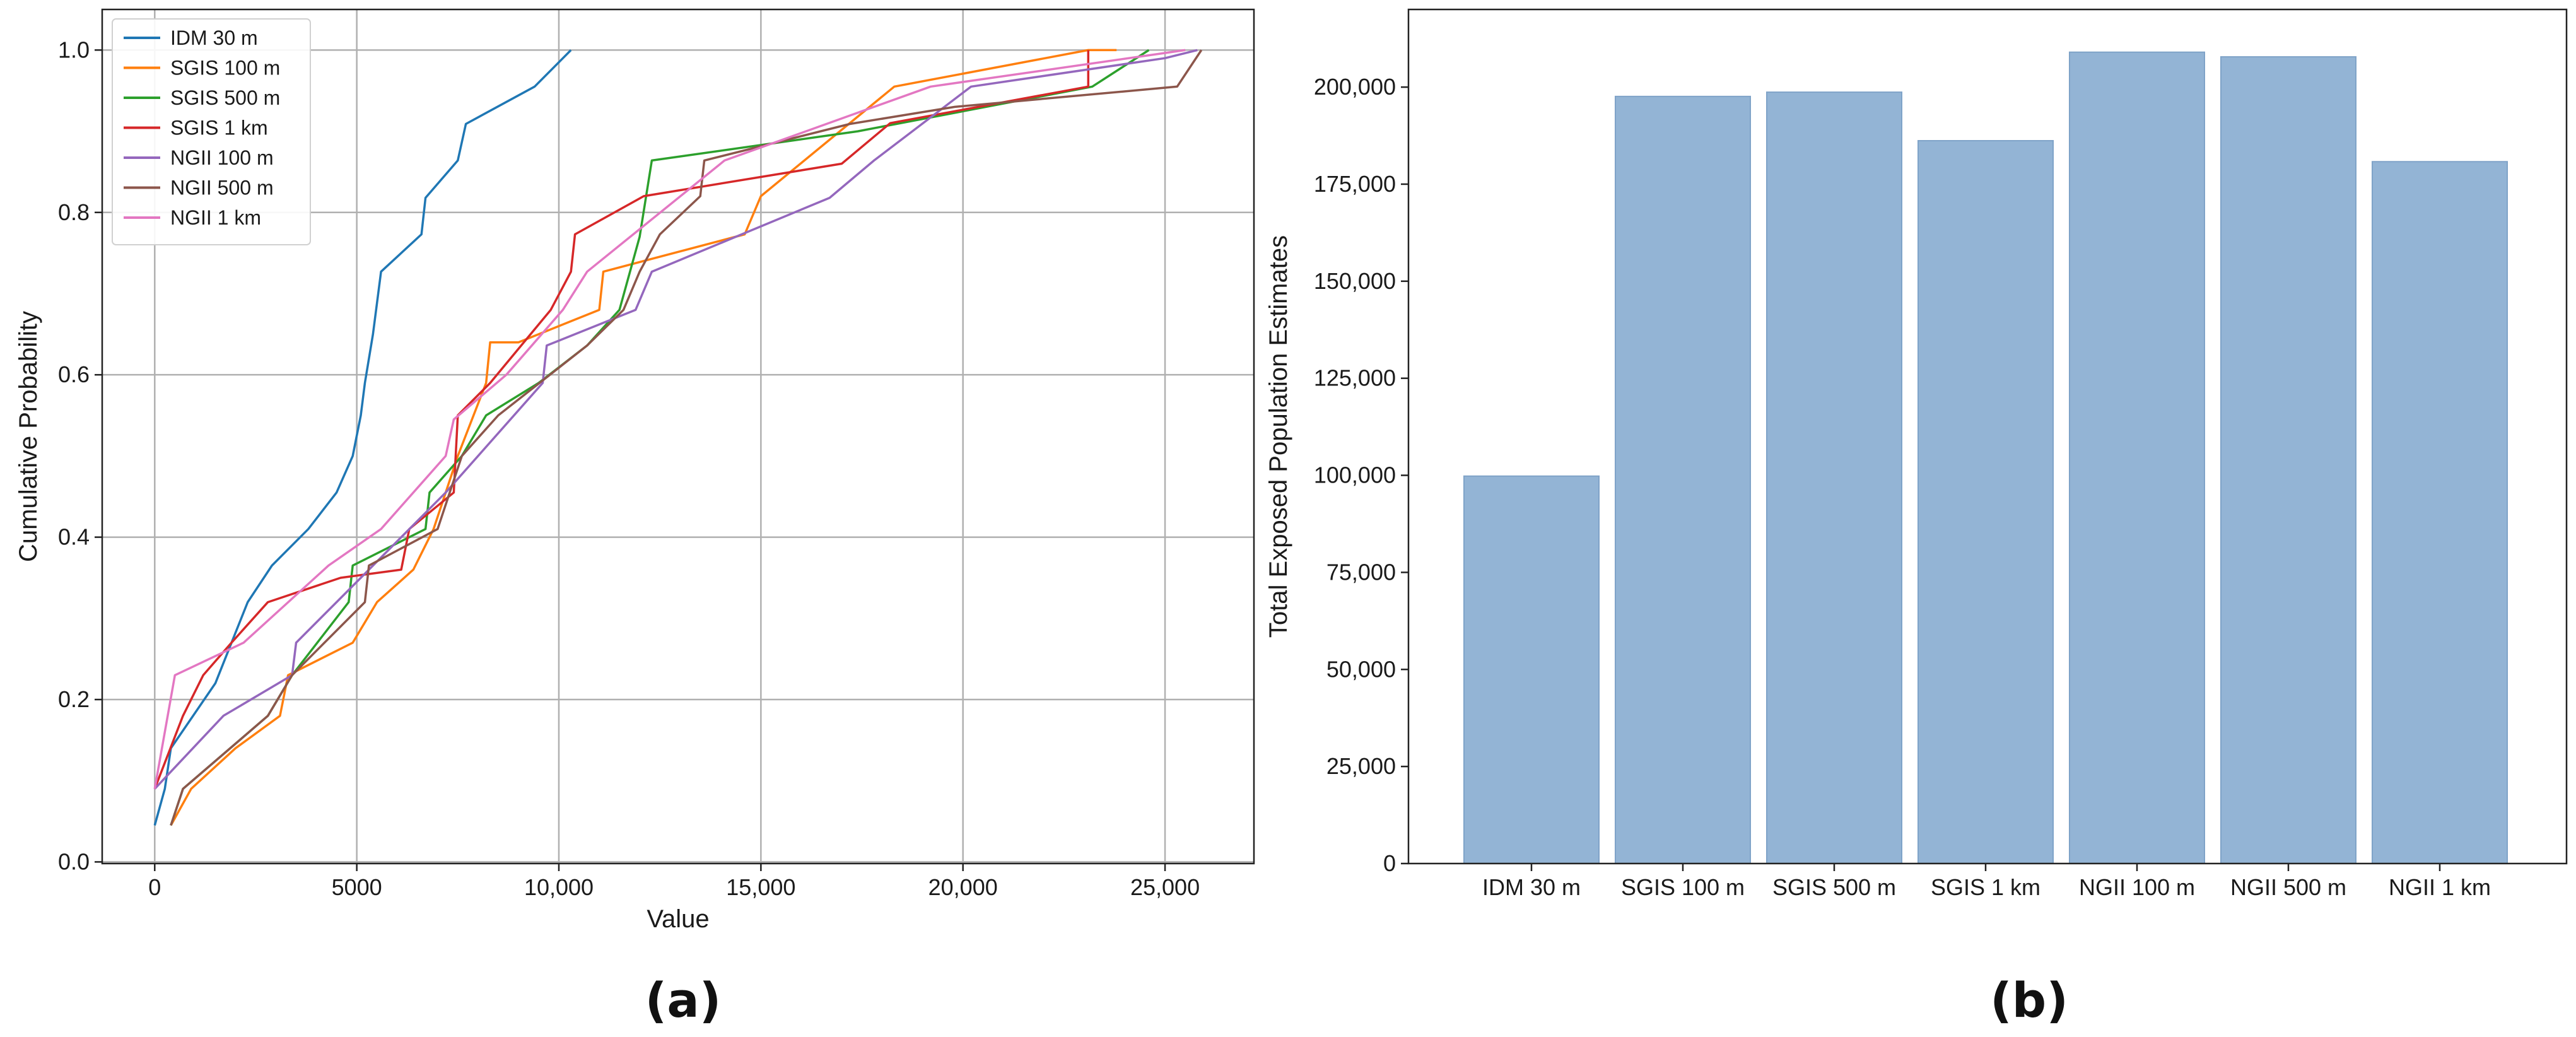  What do you see at coordinates (1985, 887) in the screenshot?
I see `x-tick-label: SGIS 1 km` at bounding box center [1985, 887].